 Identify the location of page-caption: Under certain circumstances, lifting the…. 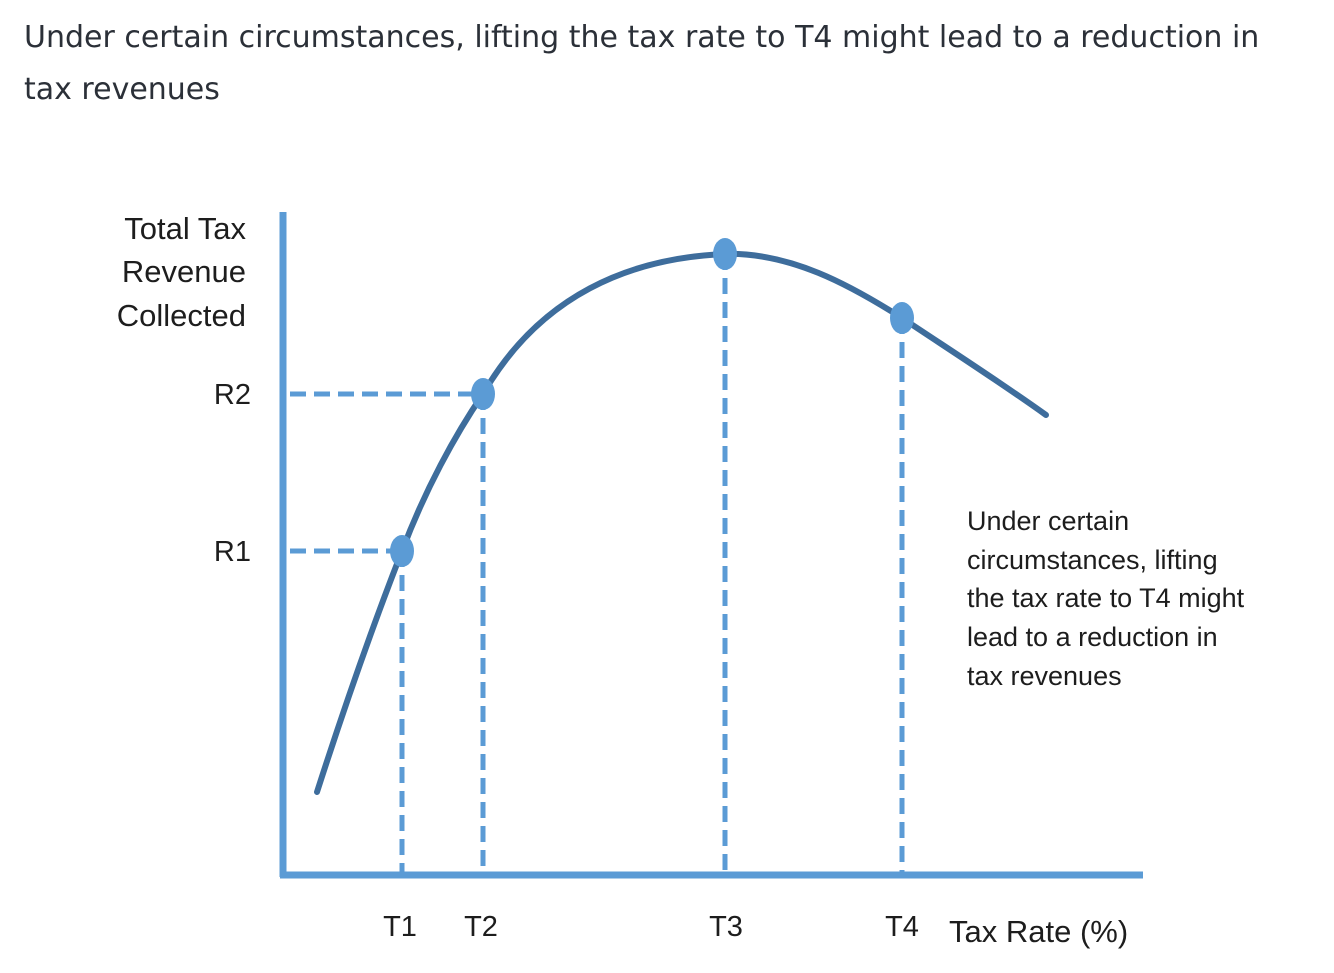
(642, 63).